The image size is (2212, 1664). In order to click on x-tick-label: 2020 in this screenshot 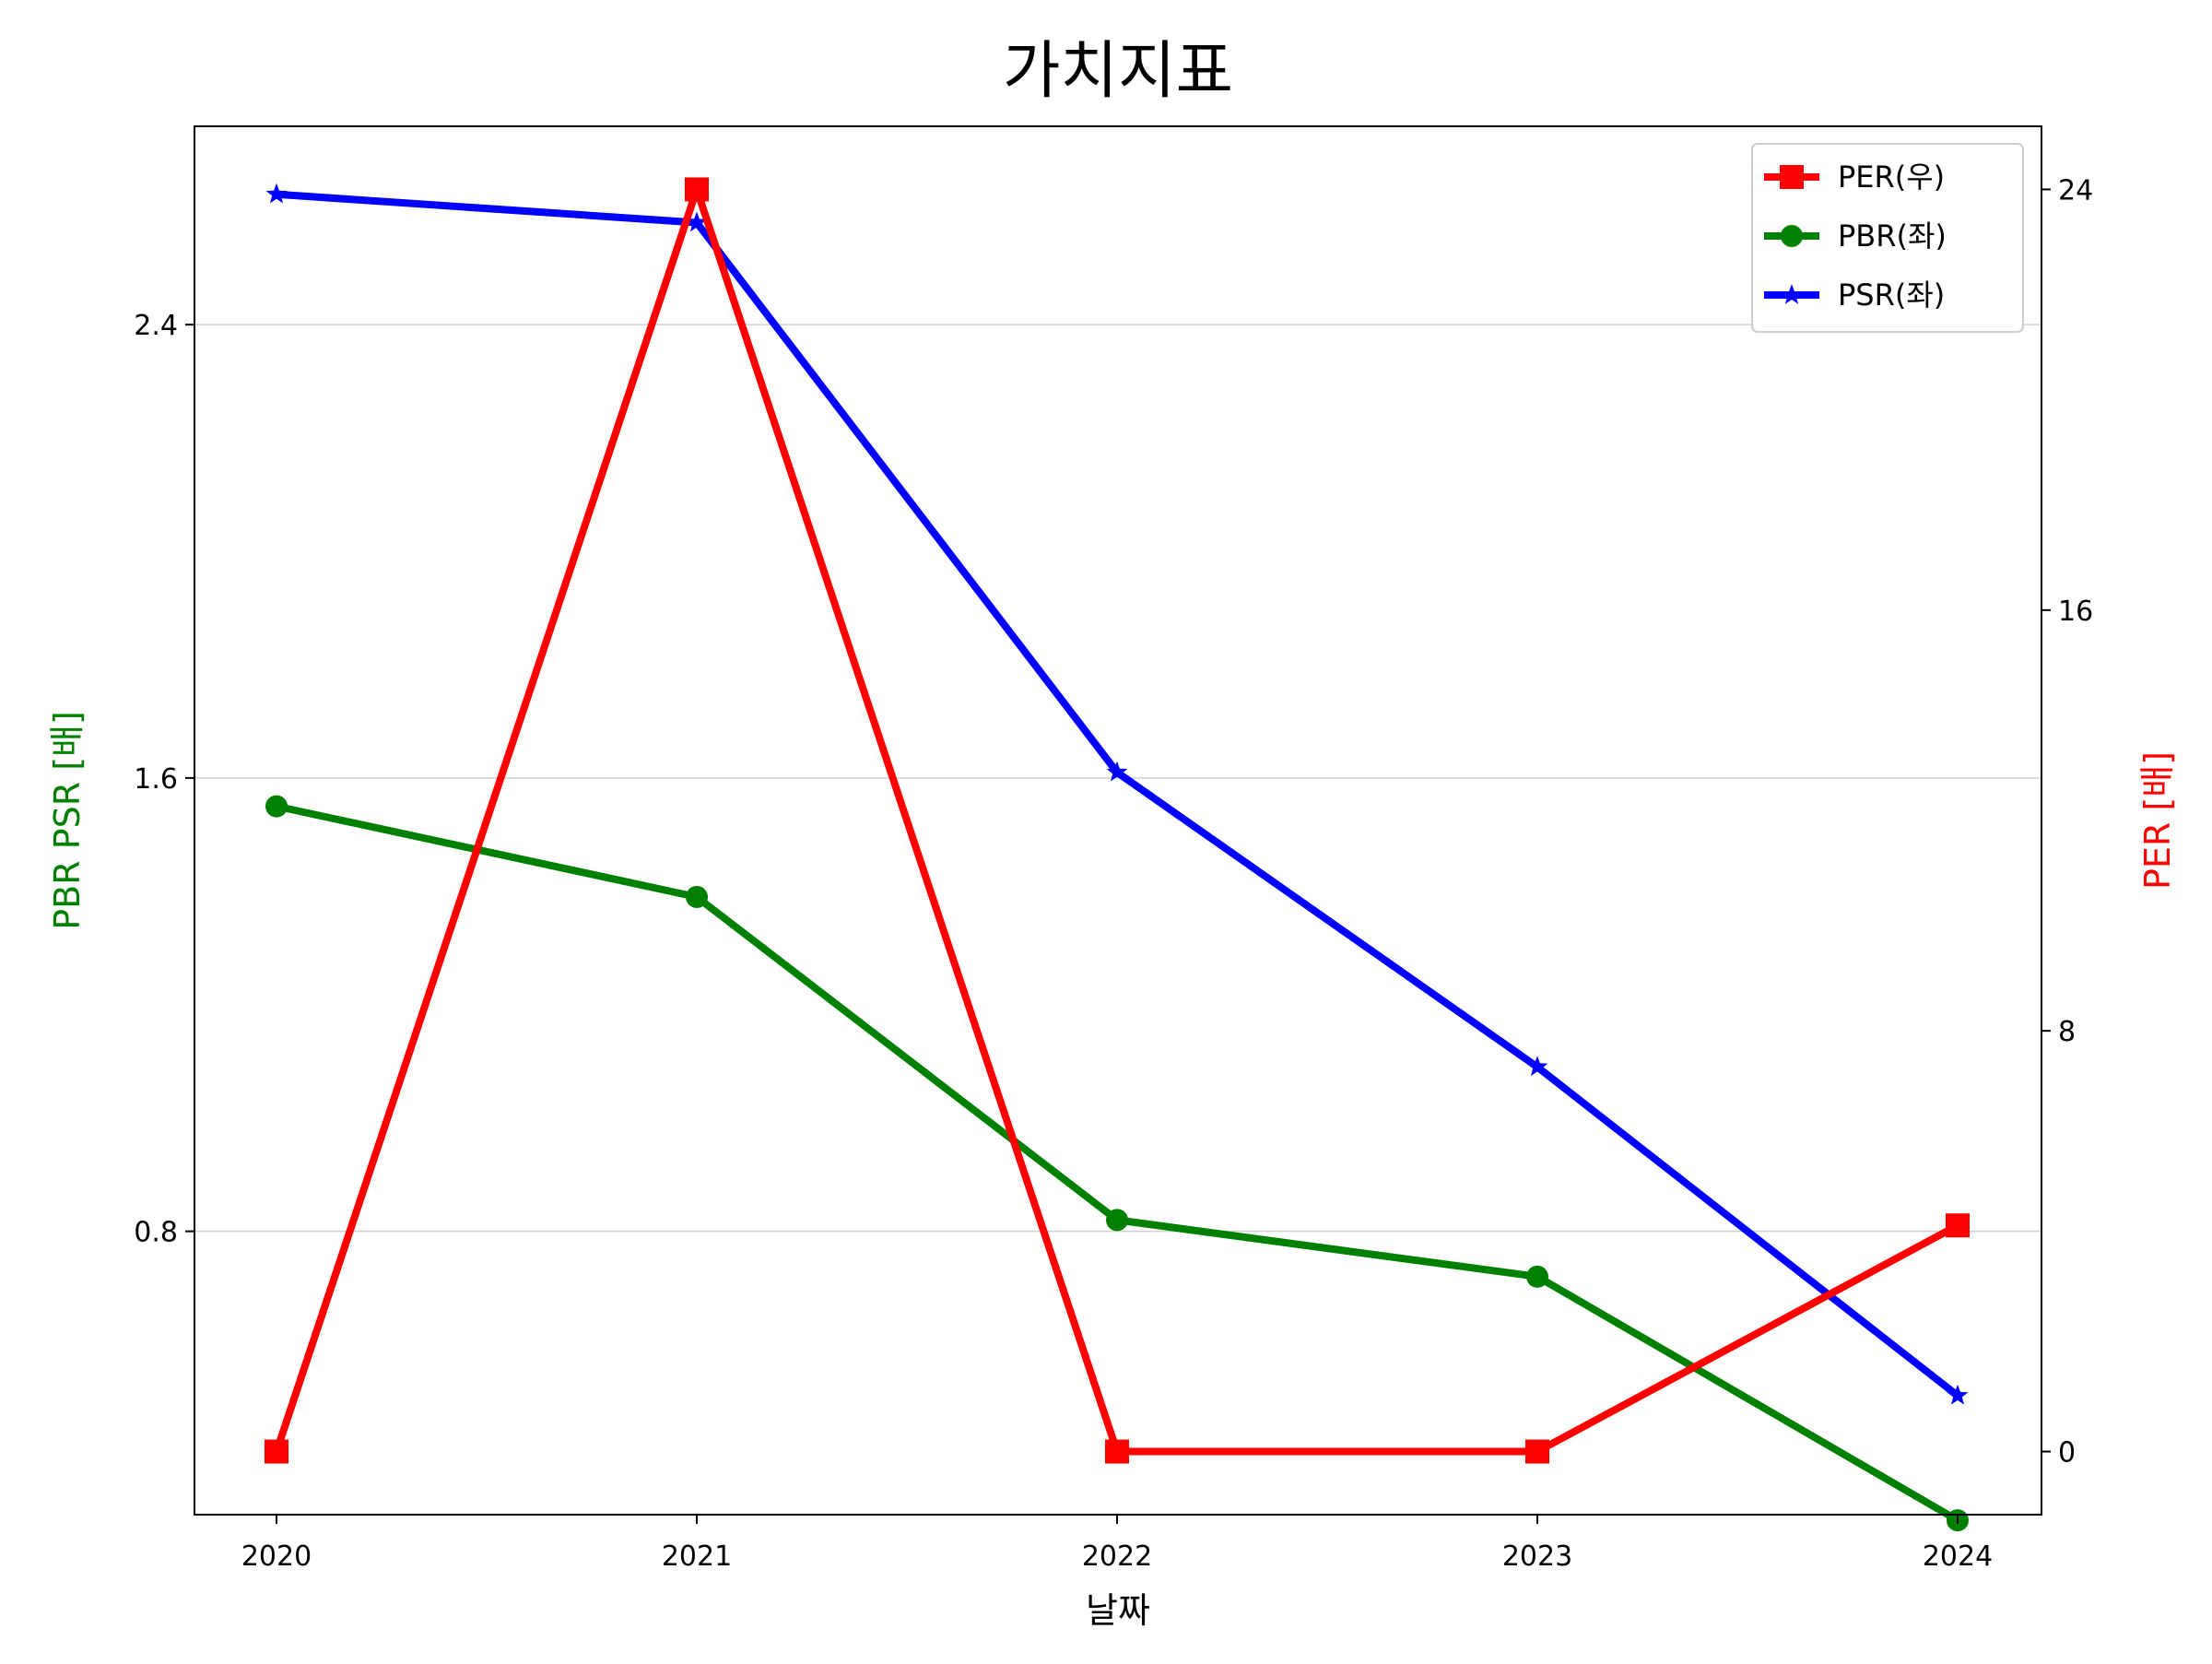, I will do `click(276, 1556)`.